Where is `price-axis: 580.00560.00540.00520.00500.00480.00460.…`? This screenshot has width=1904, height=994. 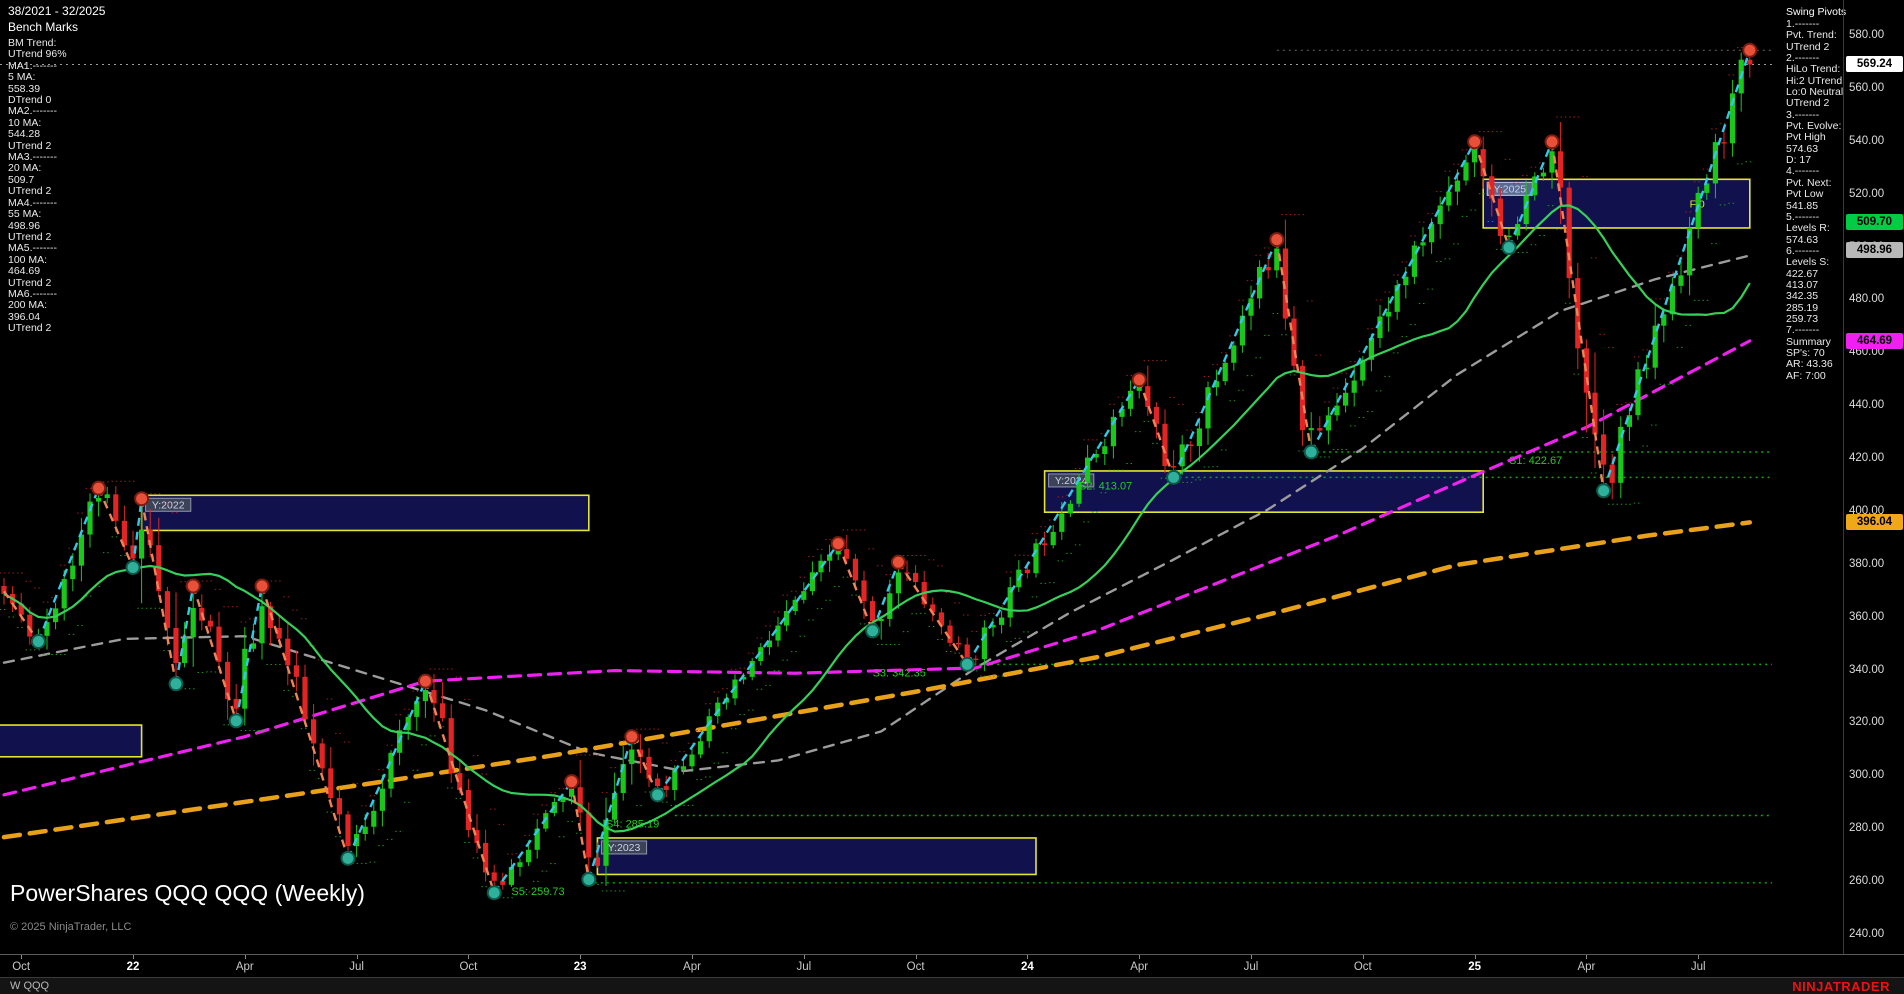
price-axis: 580.00560.00540.00520.00500.00480.00460.… is located at coordinates (1875, 477).